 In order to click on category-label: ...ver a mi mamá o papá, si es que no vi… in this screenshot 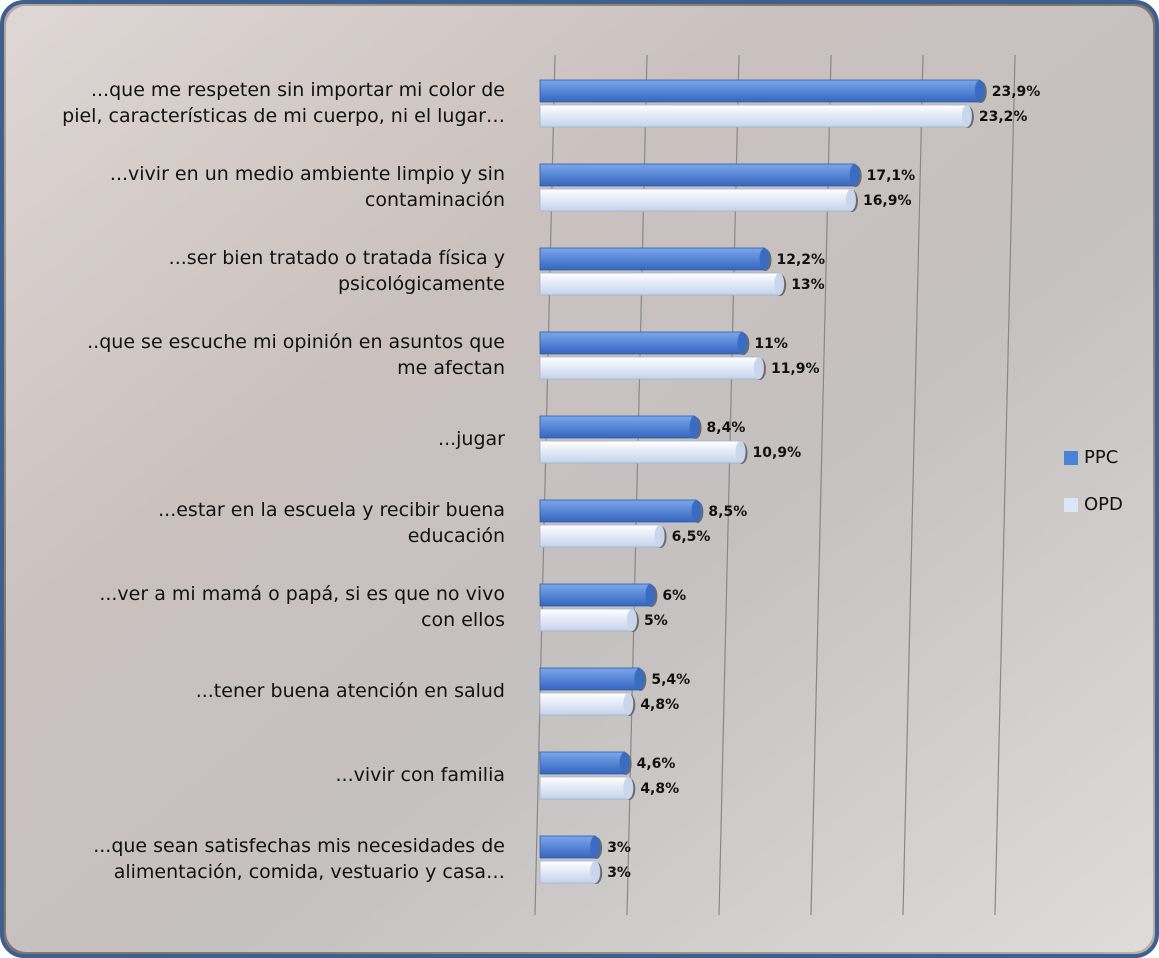, I will do `click(302, 607)`.